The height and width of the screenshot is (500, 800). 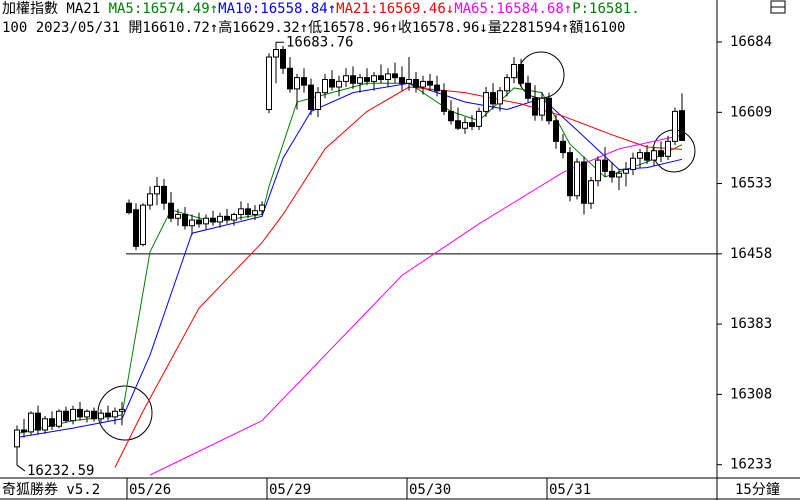 What do you see at coordinates (55, 9) in the screenshot?
I see `header-segment: 加權指數 MA21` at bounding box center [55, 9].